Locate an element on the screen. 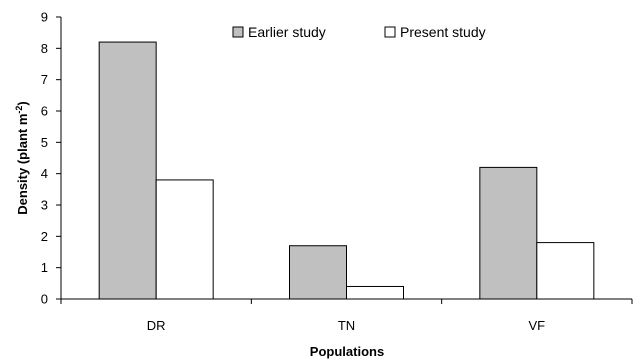 The height and width of the screenshot is (360, 633). legend-swatch-present-study is located at coordinates (390, 32).